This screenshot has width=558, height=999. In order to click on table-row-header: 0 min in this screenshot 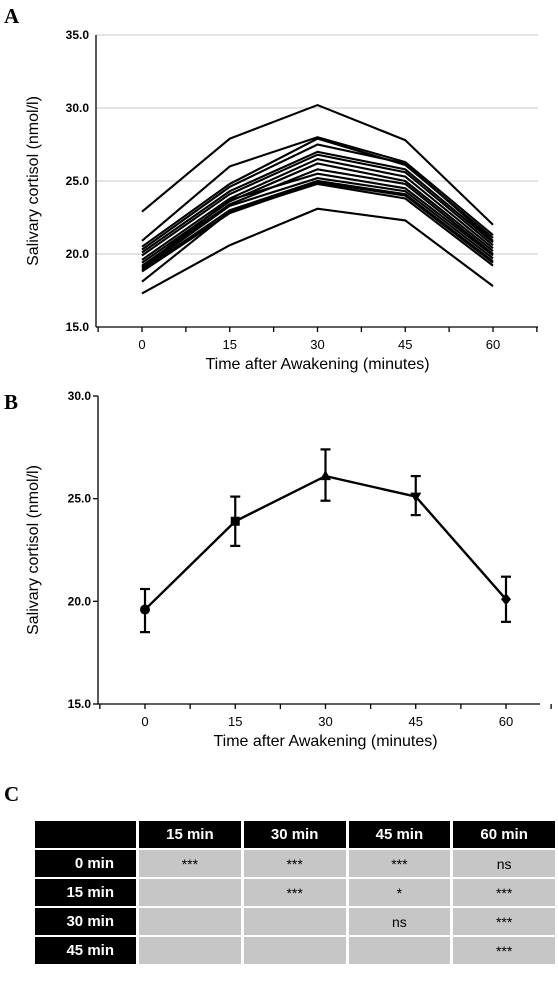, I will do `click(85, 863)`.